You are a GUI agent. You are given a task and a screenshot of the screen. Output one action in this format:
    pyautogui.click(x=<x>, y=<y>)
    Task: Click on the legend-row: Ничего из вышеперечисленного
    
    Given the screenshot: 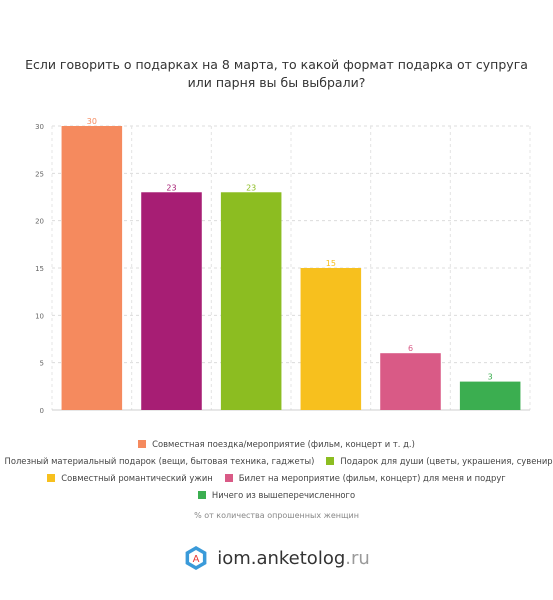 What is the action you would take?
    pyautogui.click(x=276, y=494)
    